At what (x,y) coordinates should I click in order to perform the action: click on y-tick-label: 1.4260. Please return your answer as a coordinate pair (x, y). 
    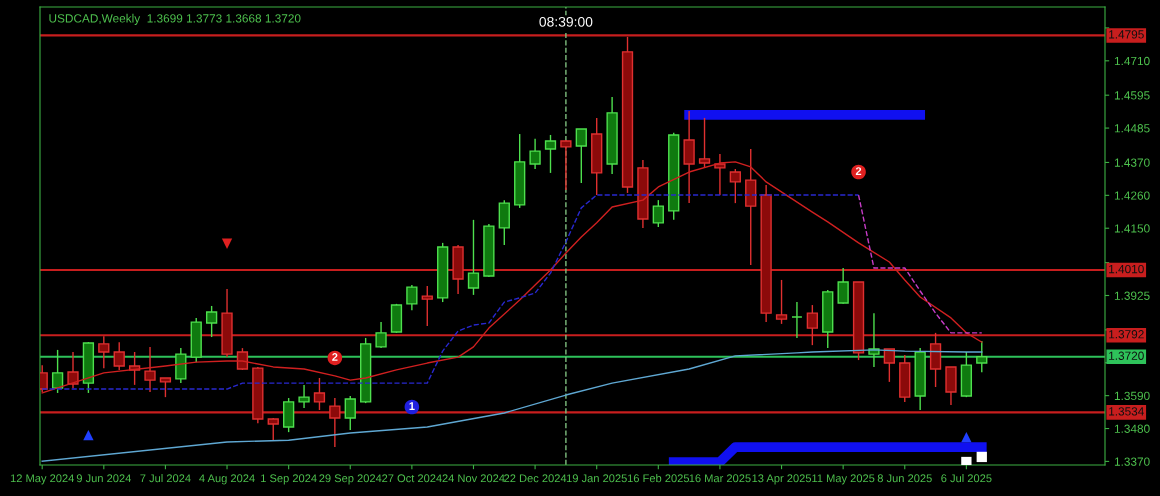
    Looking at the image, I should click on (1132, 195).